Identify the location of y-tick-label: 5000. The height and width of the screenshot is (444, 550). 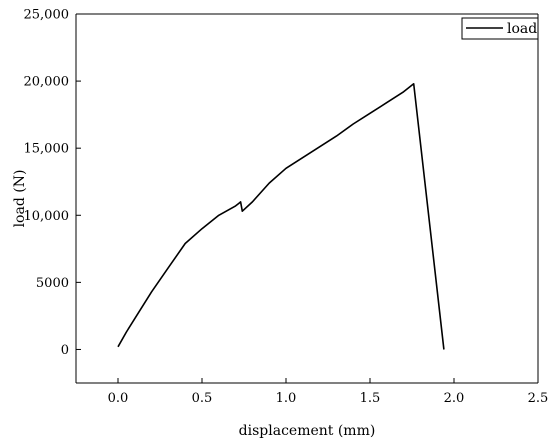
(52, 283).